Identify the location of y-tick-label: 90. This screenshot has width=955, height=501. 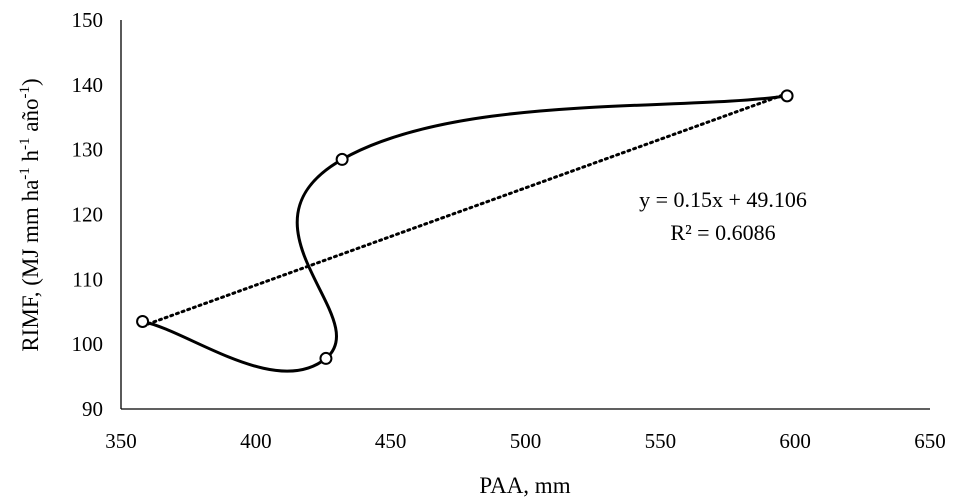
(92, 409).